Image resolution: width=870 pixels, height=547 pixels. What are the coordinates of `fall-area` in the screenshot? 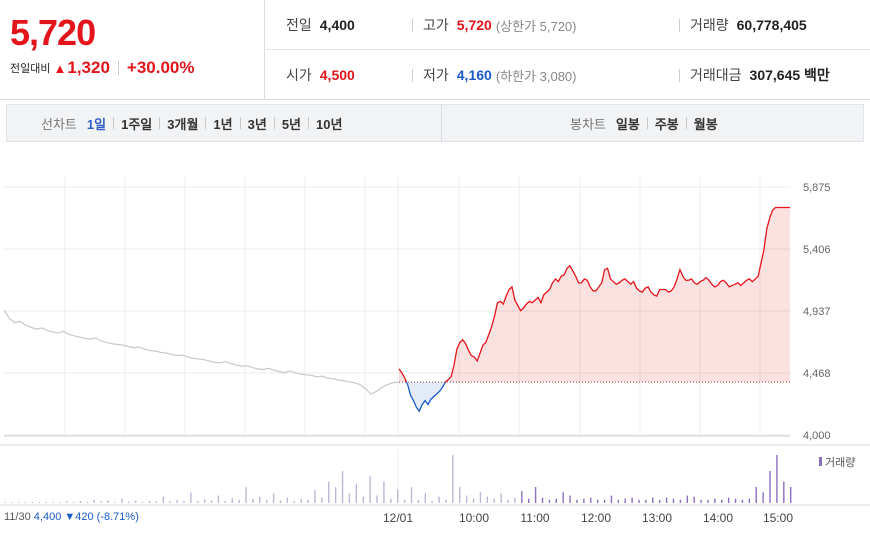 It's located at (426, 397).